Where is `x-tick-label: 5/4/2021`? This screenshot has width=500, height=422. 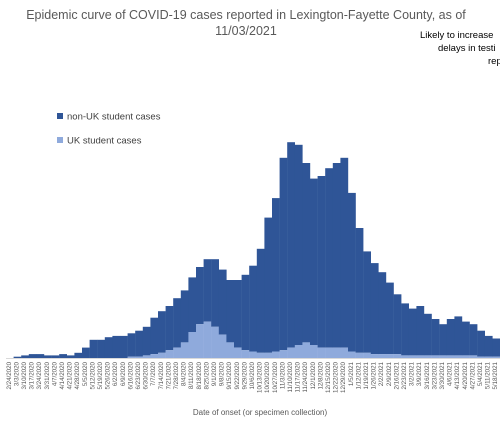
x-tick-label: 5/4/2021 is located at coordinates (480, 373).